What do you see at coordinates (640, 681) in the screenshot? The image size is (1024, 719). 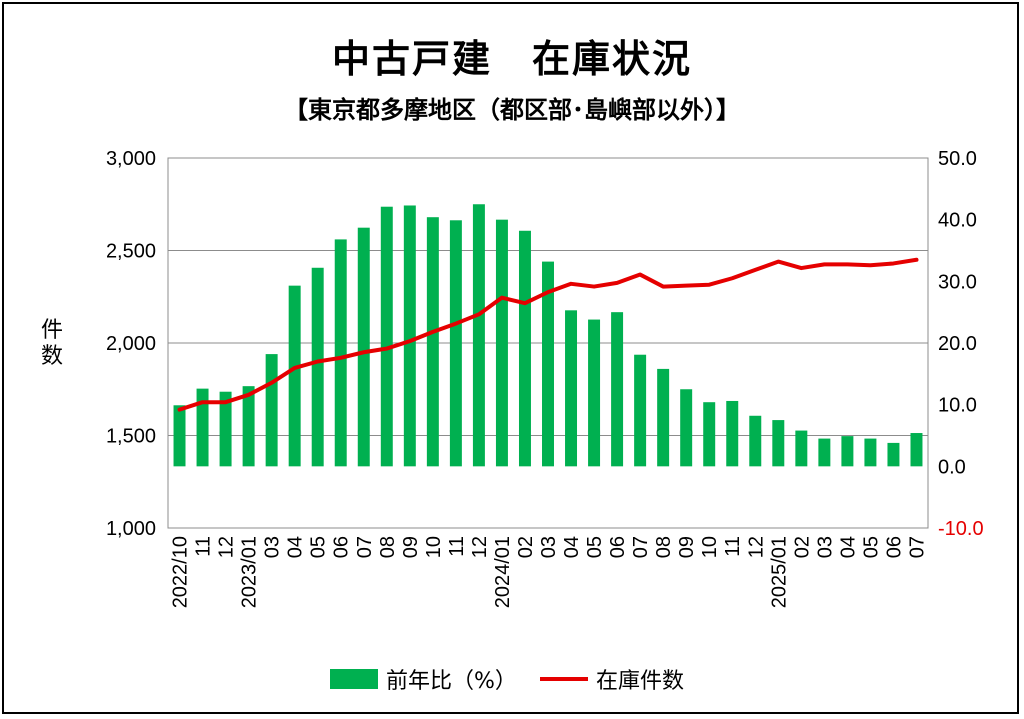 I see `legend-label-line: 在庫件数` at bounding box center [640, 681].